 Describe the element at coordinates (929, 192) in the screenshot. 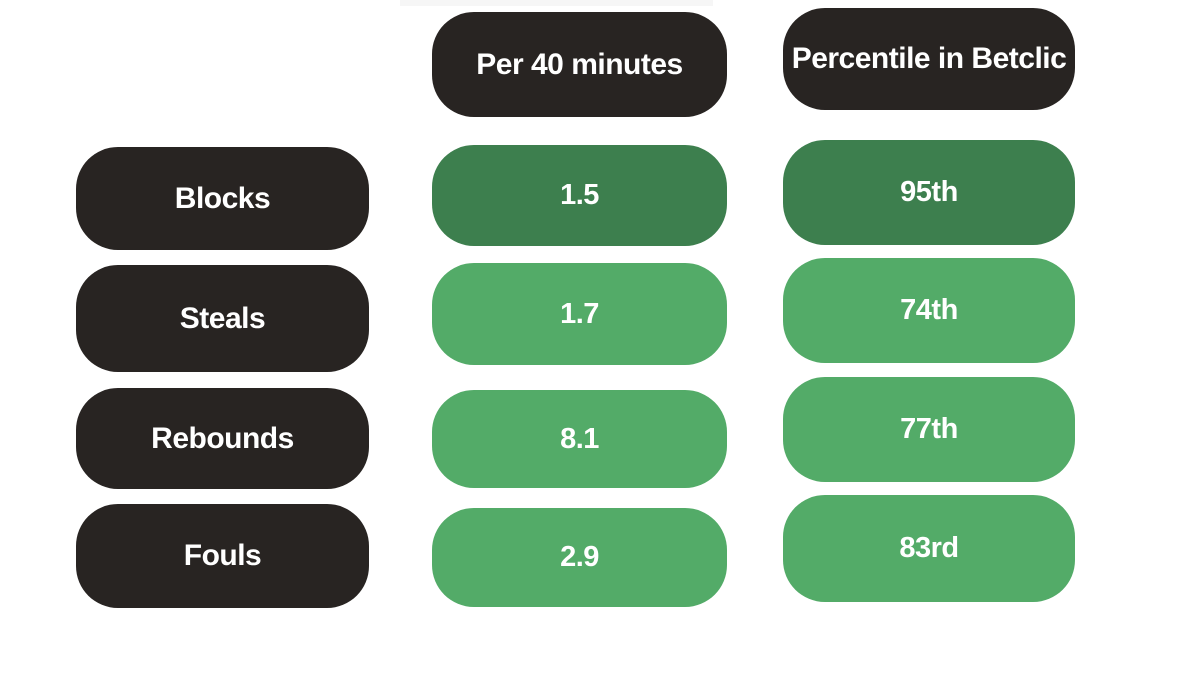

I see `percentile-value-blocks: 95th` at that location.